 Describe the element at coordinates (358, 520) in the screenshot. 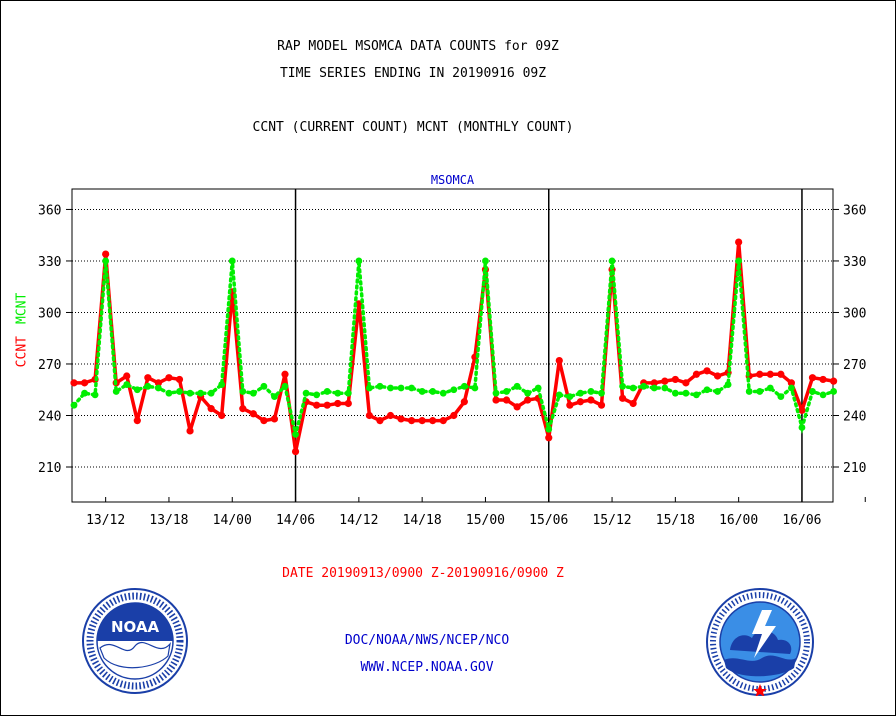

I see `x-tick-label: 14/12` at that location.